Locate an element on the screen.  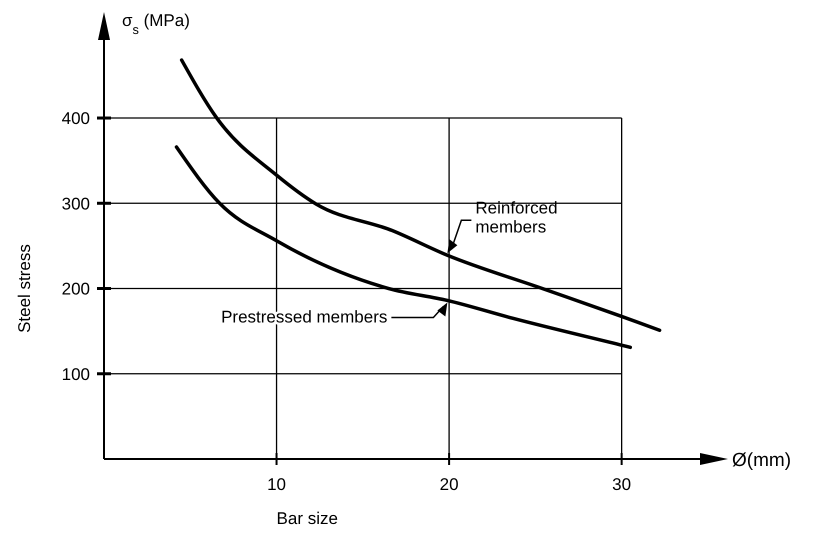
x-tick-label: 10 is located at coordinates (276, 484).